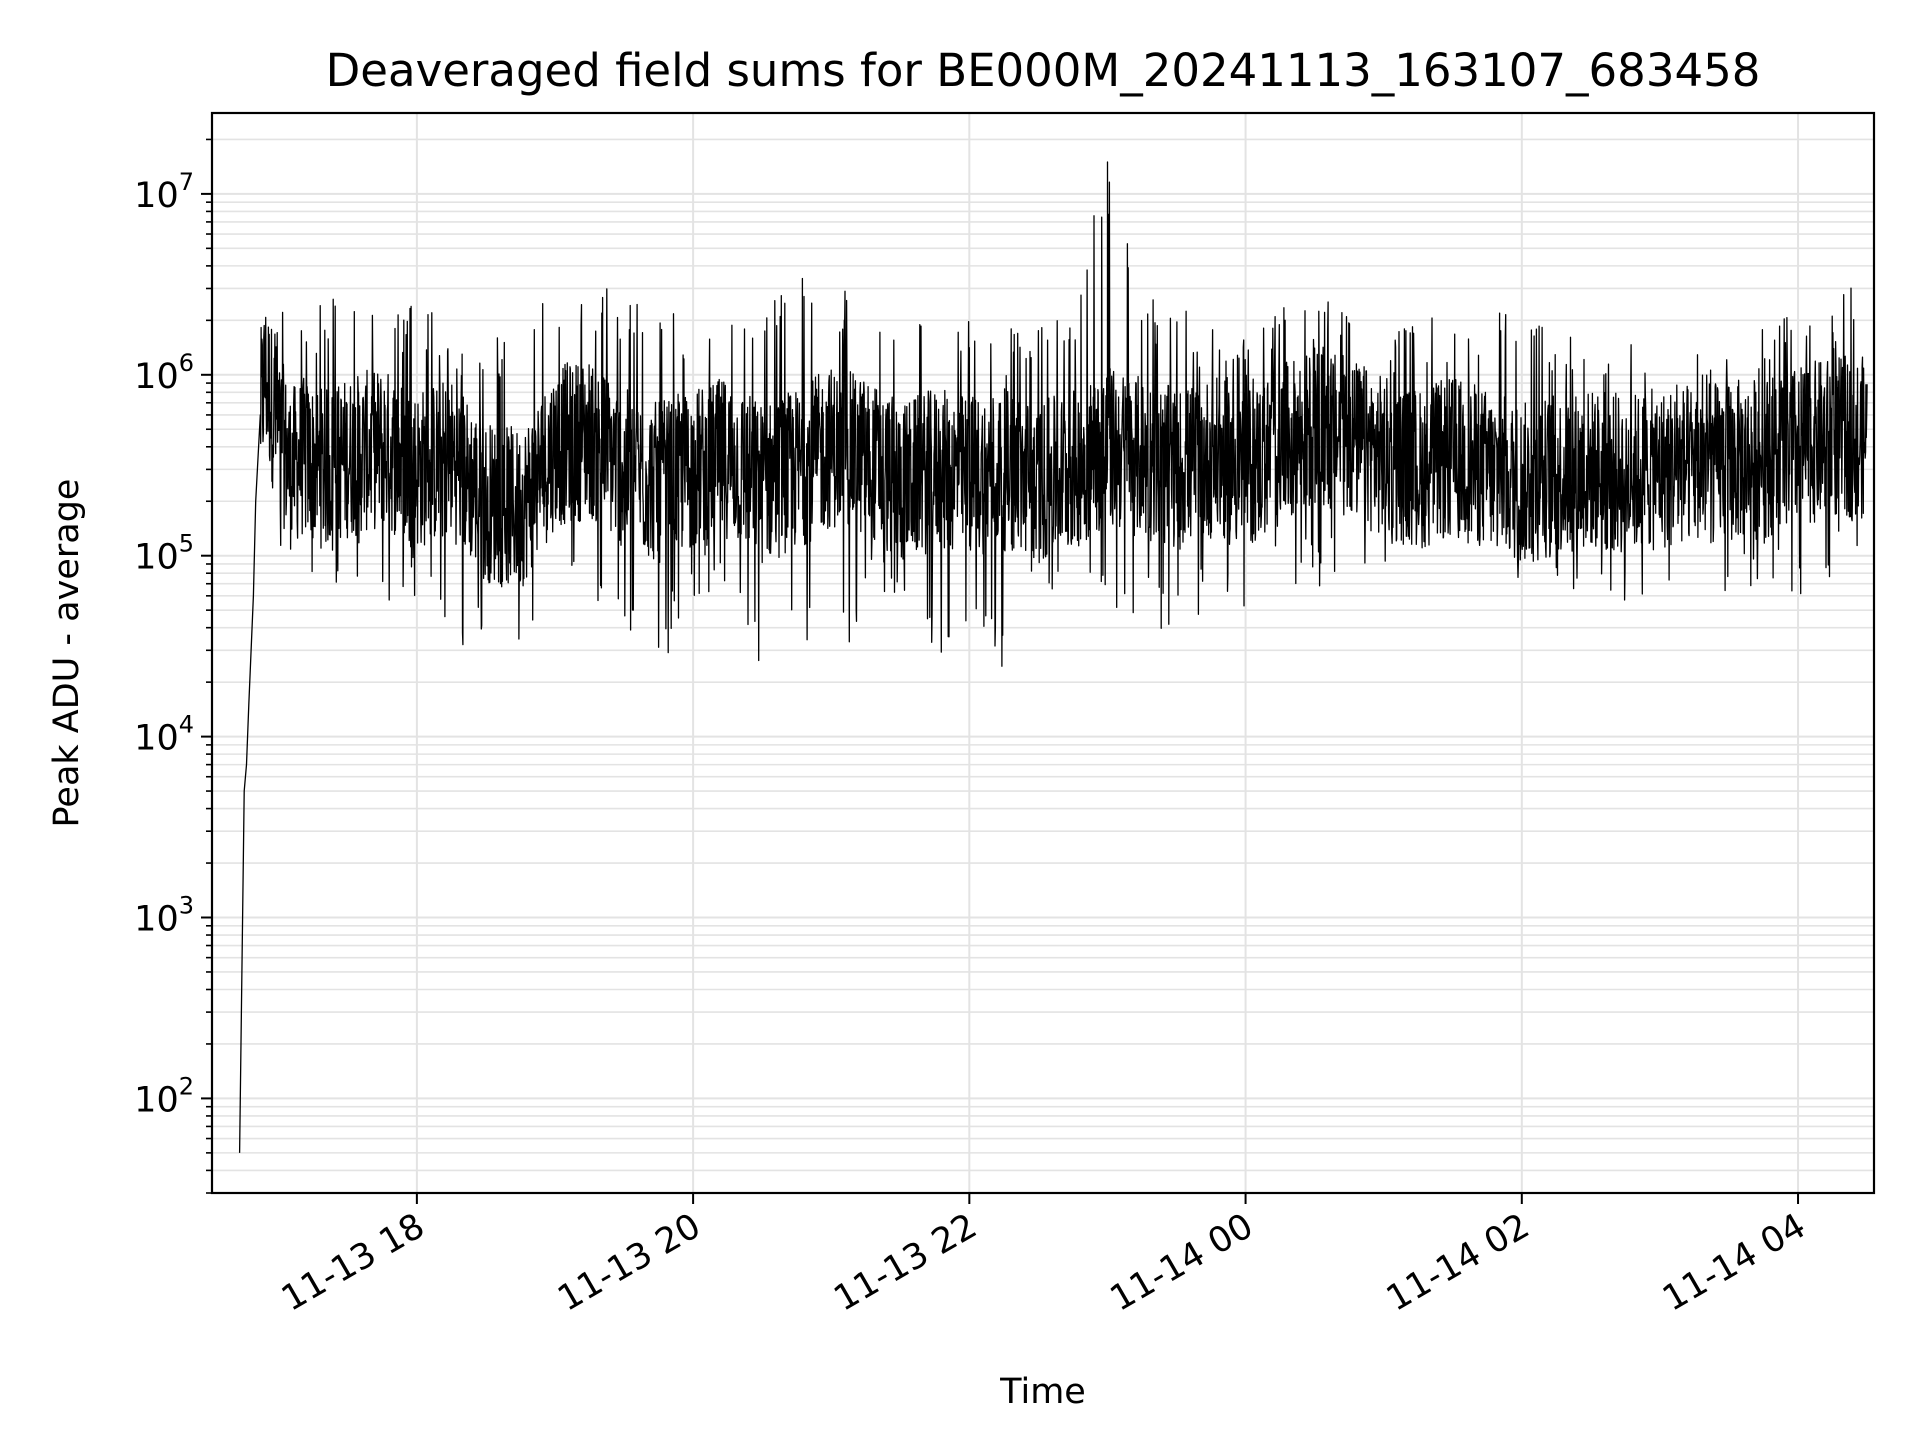 This screenshot has width=1920, height=1440. What do you see at coordinates (164, 1096) in the screenshot?
I see `y-tick-label: 10²` at bounding box center [164, 1096].